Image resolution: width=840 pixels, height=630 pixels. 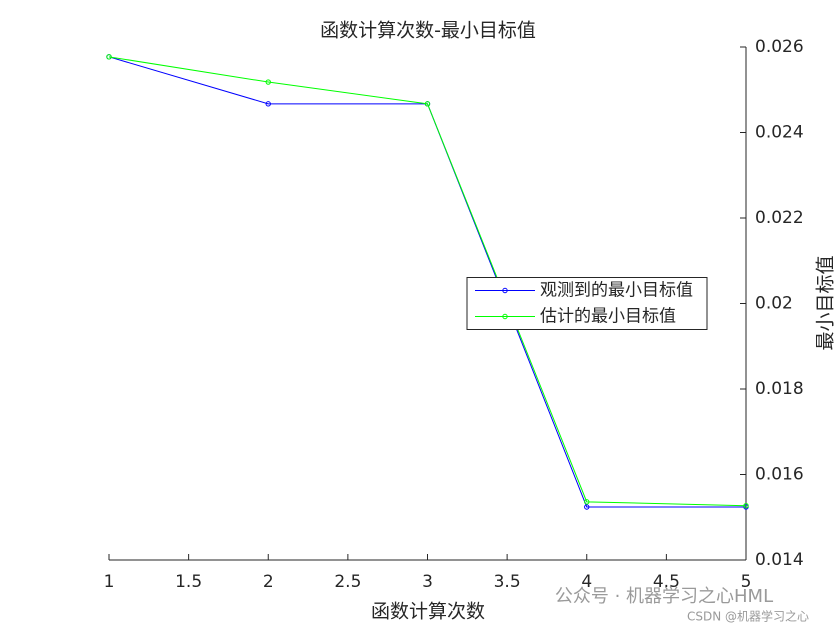 I want to click on y-tick-label: 0.024, so click(x=779, y=133).